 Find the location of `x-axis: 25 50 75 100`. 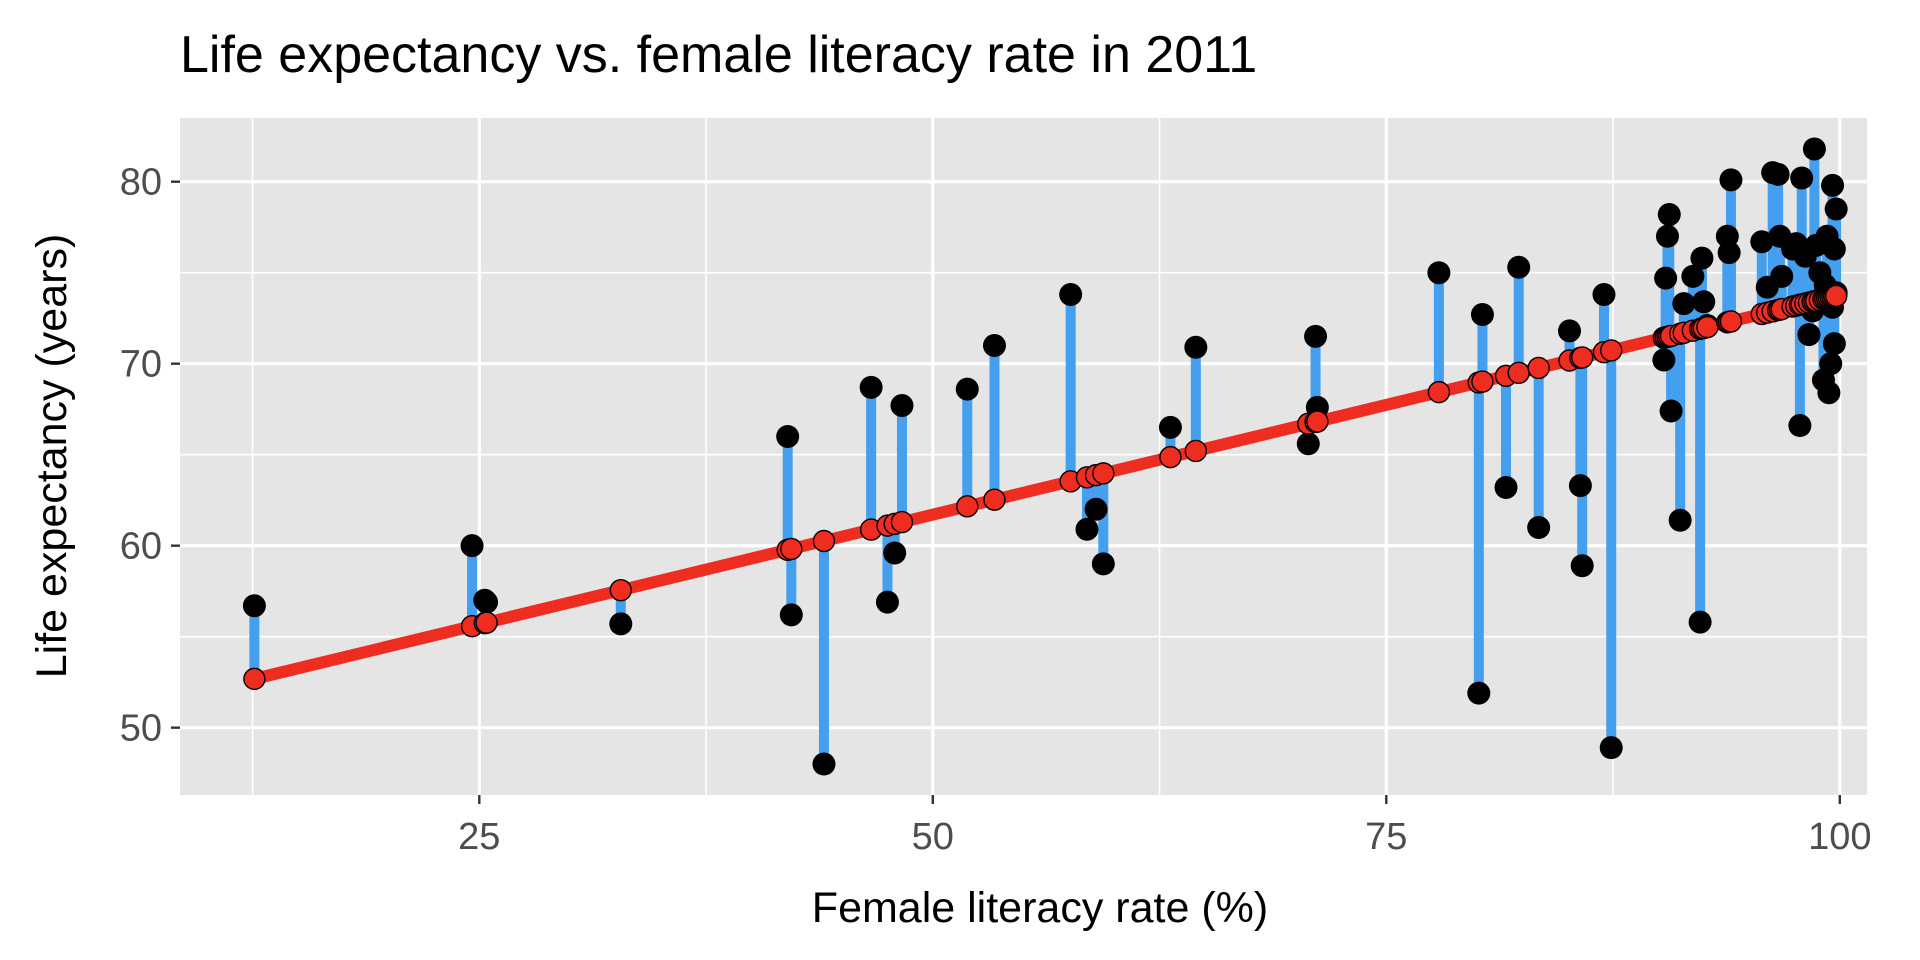

x-axis: 25 50 75 100 is located at coordinates (1164, 826).